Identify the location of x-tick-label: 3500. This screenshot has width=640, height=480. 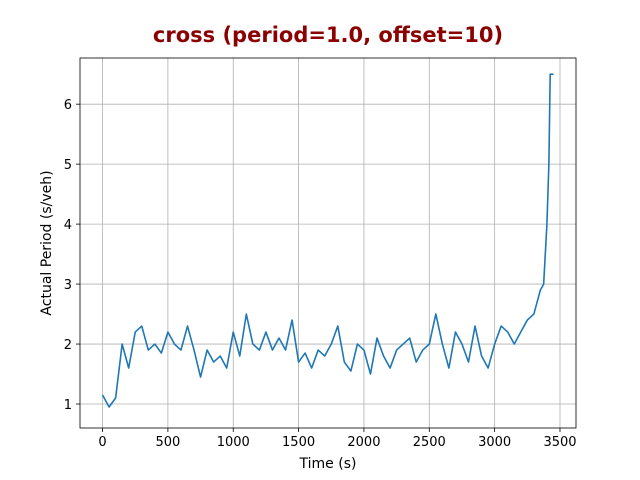
(559, 442).